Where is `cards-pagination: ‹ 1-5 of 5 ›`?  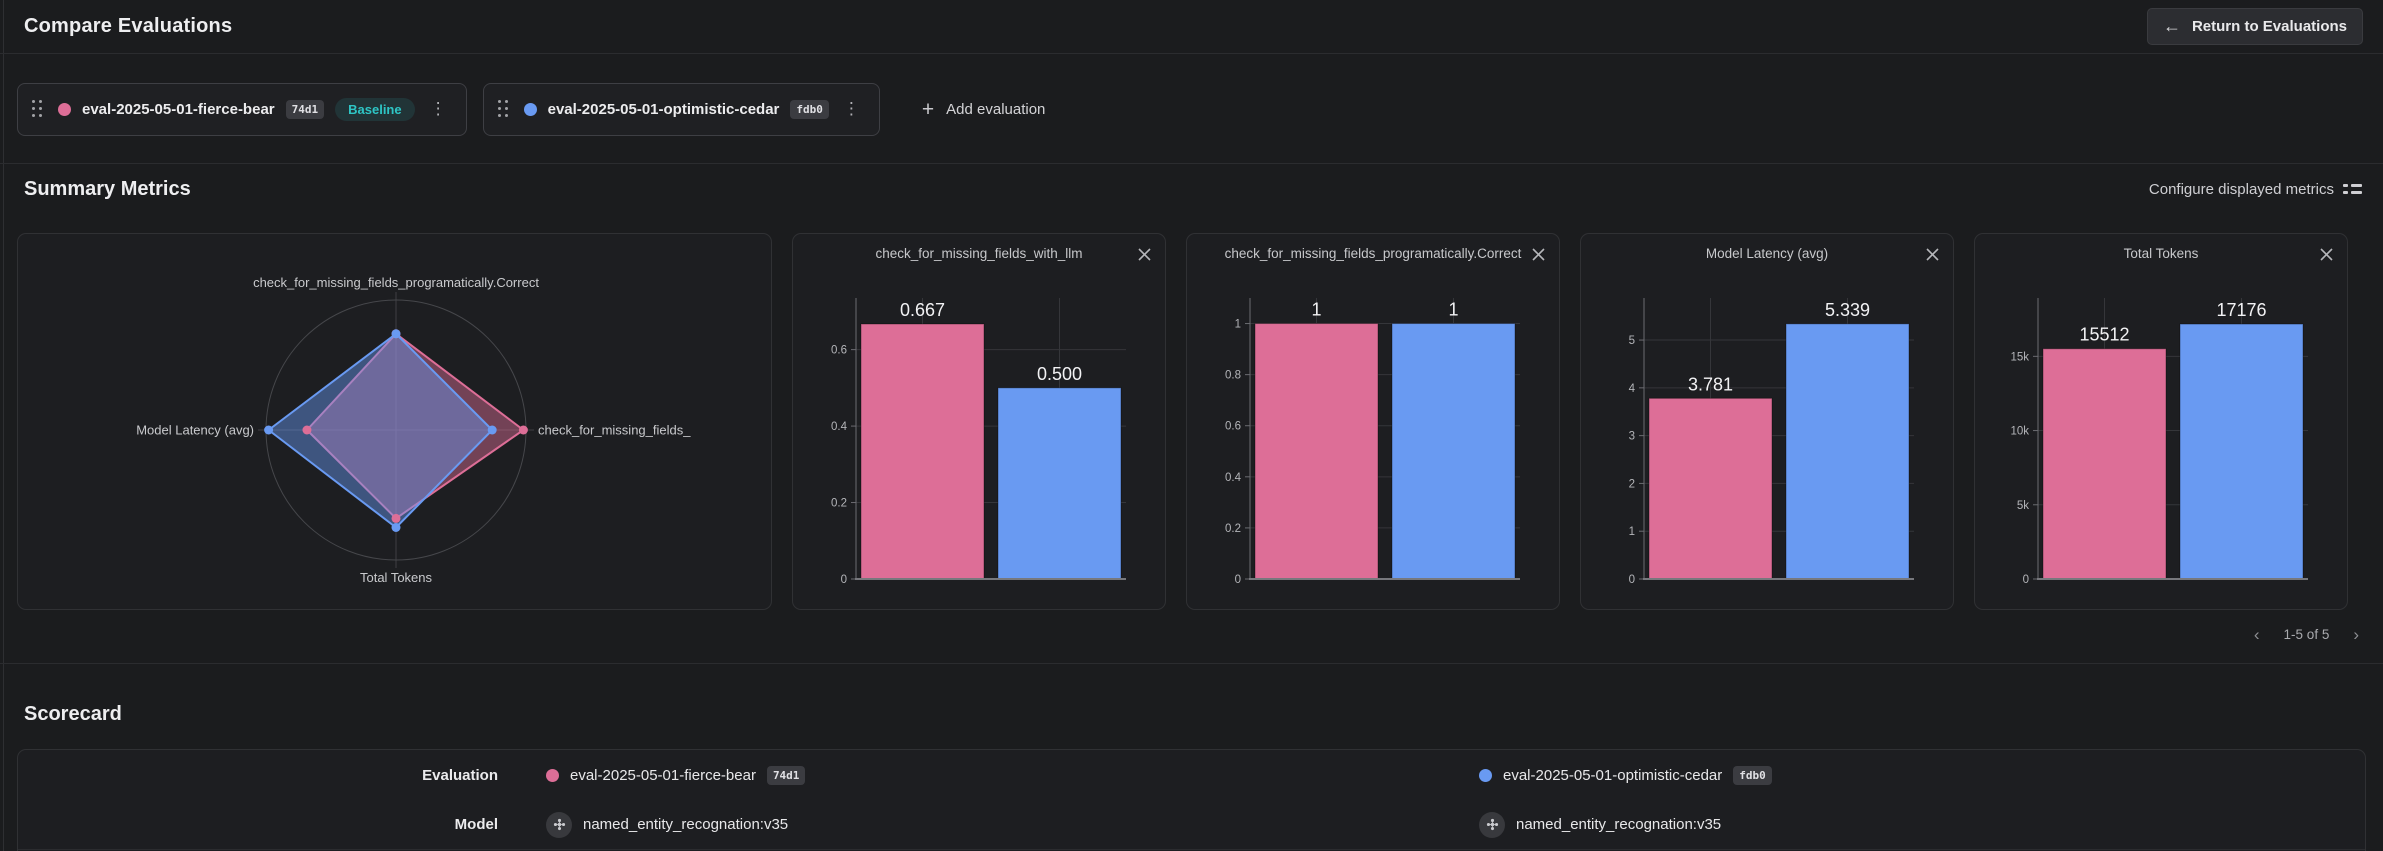
cards-pagination: ‹ 1-5 of 5 › is located at coordinates (2306, 634).